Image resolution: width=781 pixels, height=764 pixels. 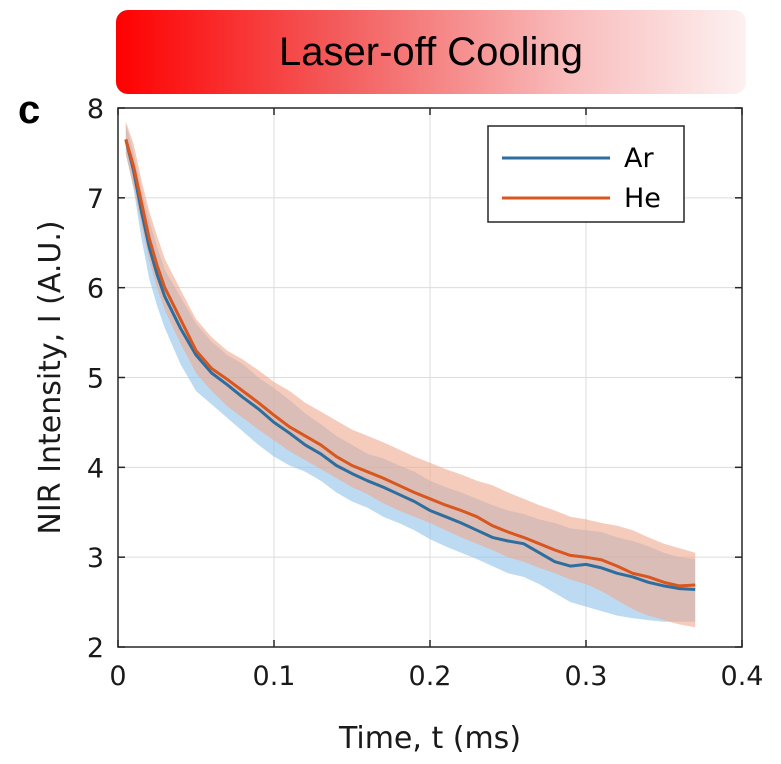 I want to click on panel-label: c, so click(x=29, y=110).